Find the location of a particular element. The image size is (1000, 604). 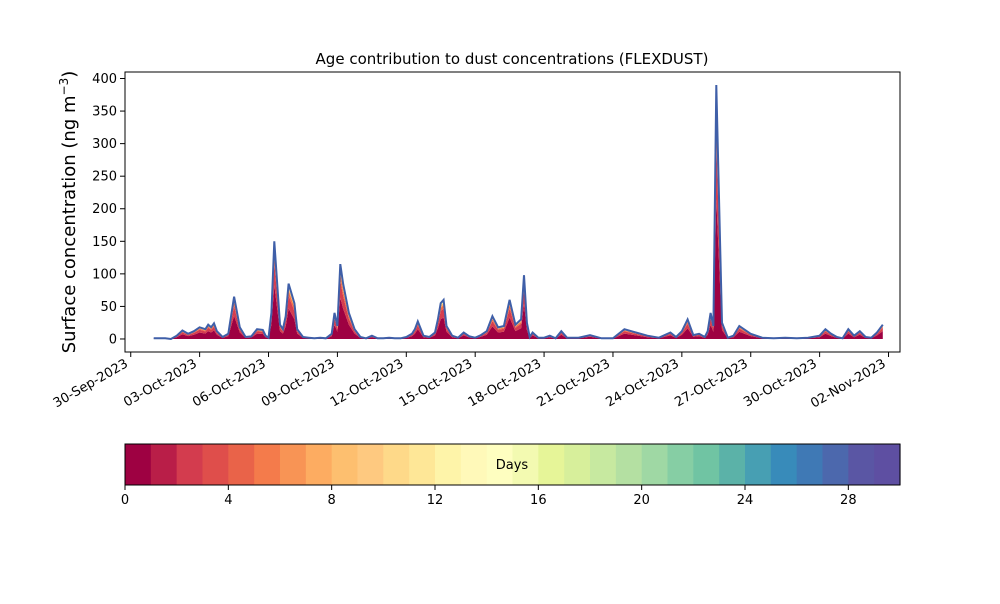

colorbar-tick-label: 12 is located at coordinates (435, 500).